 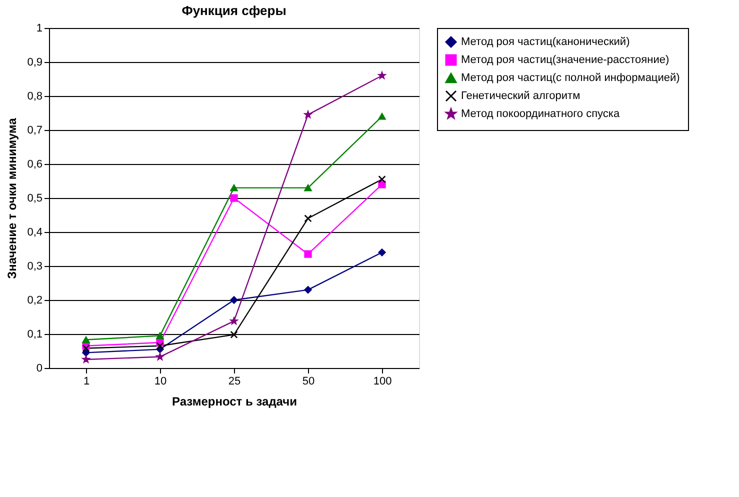 I want to click on x-tick-label: 50, so click(x=308, y=382).